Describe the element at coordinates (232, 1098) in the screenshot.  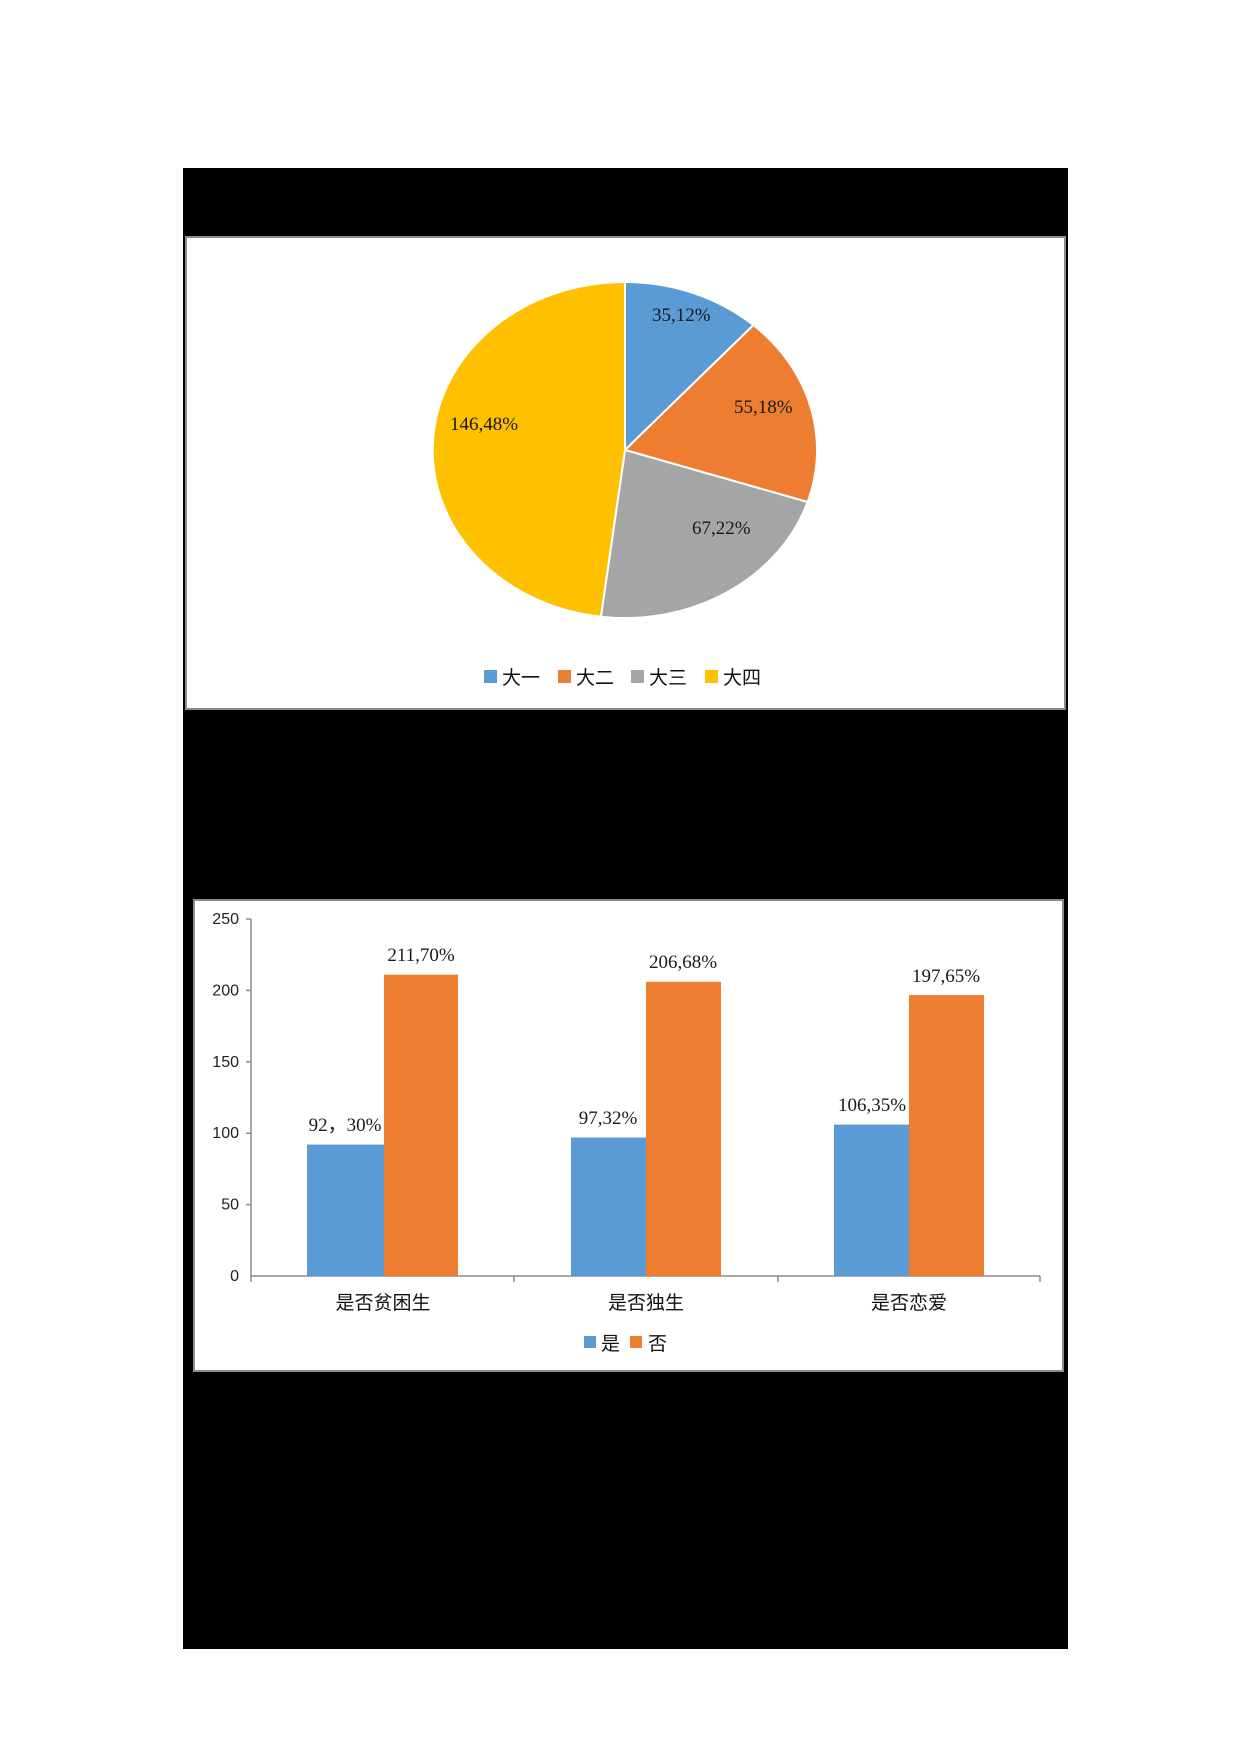
I see `y-axis: 0 50 100 150 200 250` at that location.